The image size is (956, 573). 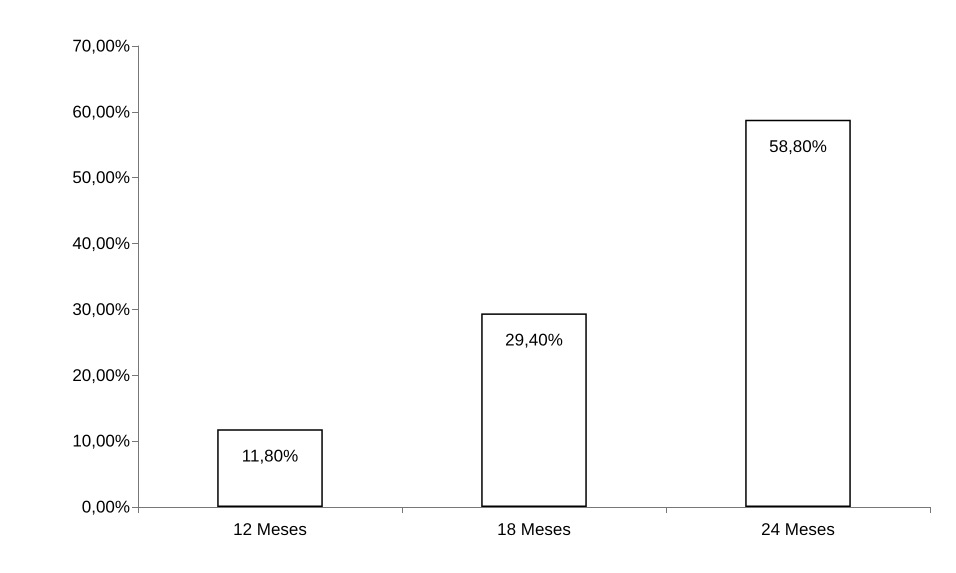 What do you see at coordinates (101, 46) in the screenshot?
I see `y-tick-label: 70,00%` at bounding box center [101, 46].